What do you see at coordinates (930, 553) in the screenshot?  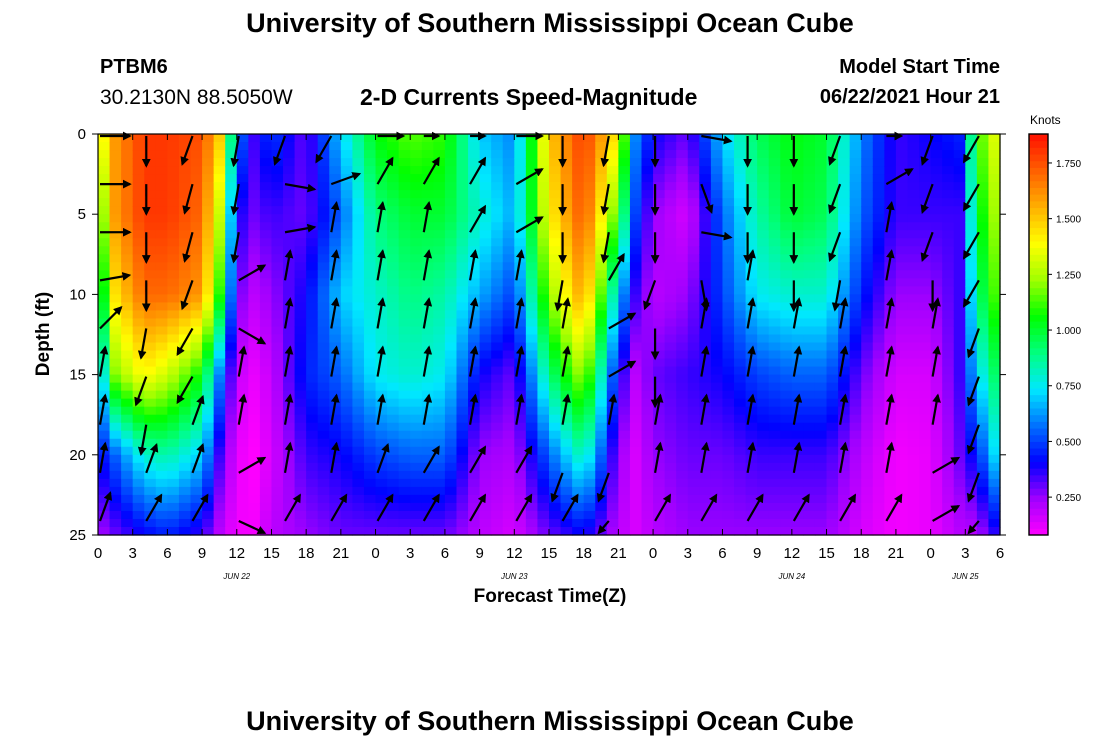 I see `x-tick-label: 0` at bounding box center [930, 553].